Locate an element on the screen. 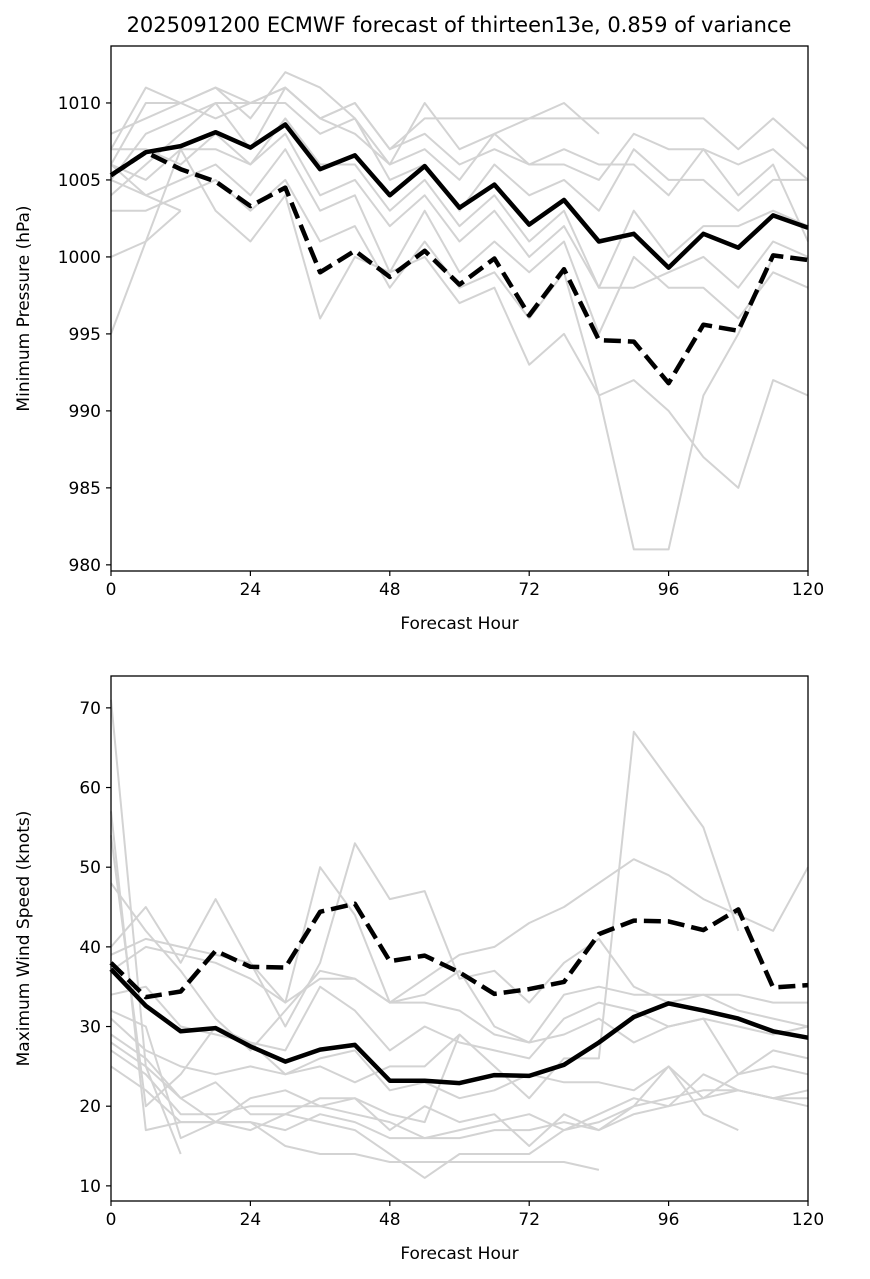 This screenshot has width=870, height=1279. wind-scaled-line is located at coordinates (459, 950).